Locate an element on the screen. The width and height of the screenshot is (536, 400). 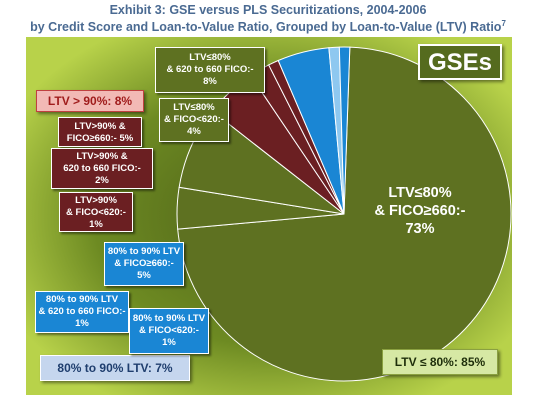
label-line: 5% is located at coordinates (144, 275).